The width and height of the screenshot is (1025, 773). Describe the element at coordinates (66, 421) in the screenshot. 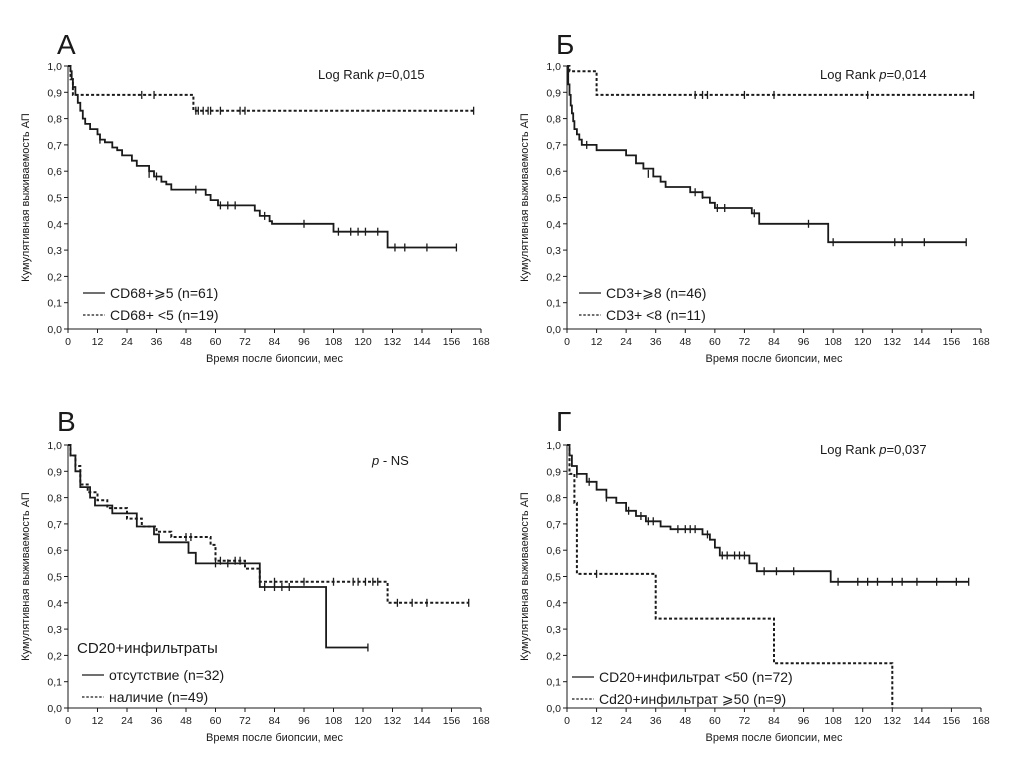

I see `panel-label: В` at that location.